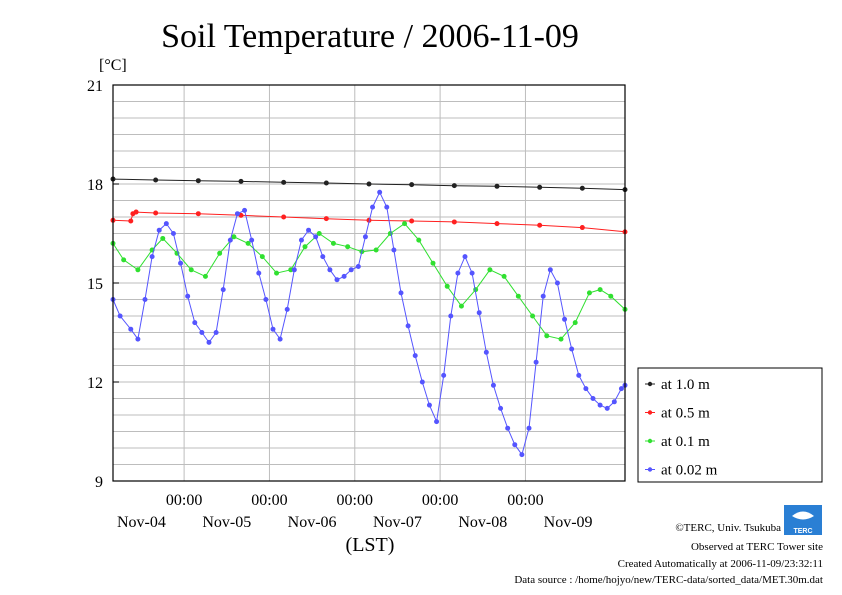  What do you see at coordinates (397, 522) in the screenshot?
I see `x-date-label: Nov-07` at bounding box center [397, 522].